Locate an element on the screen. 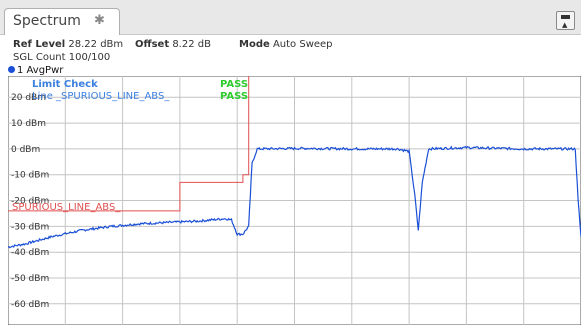 Image resolution: width=581 pixels, height=325 pixels. tab-spectrum: Spectrum ✱ is located at coordinates (62, 21).